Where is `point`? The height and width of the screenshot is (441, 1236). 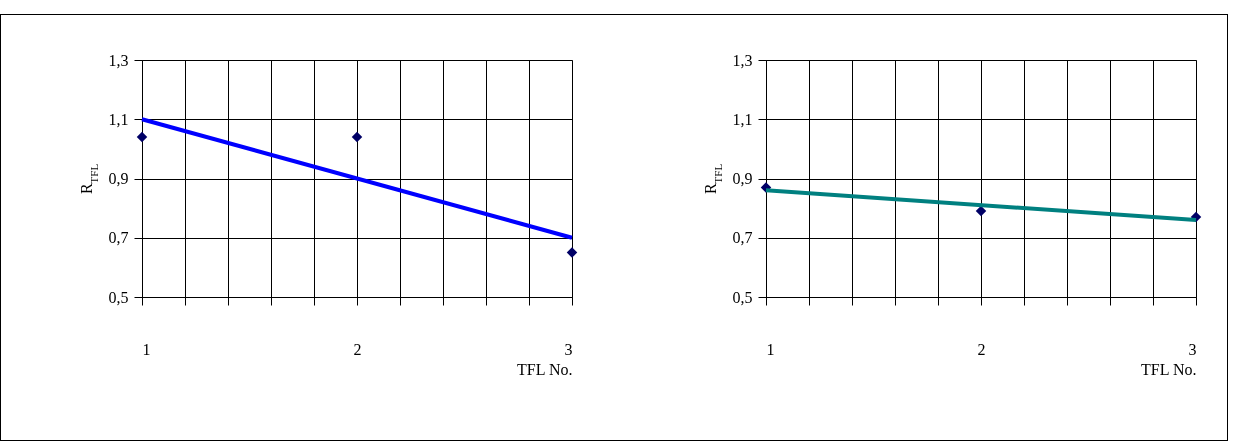
point is located at coordinates (1196, 217).